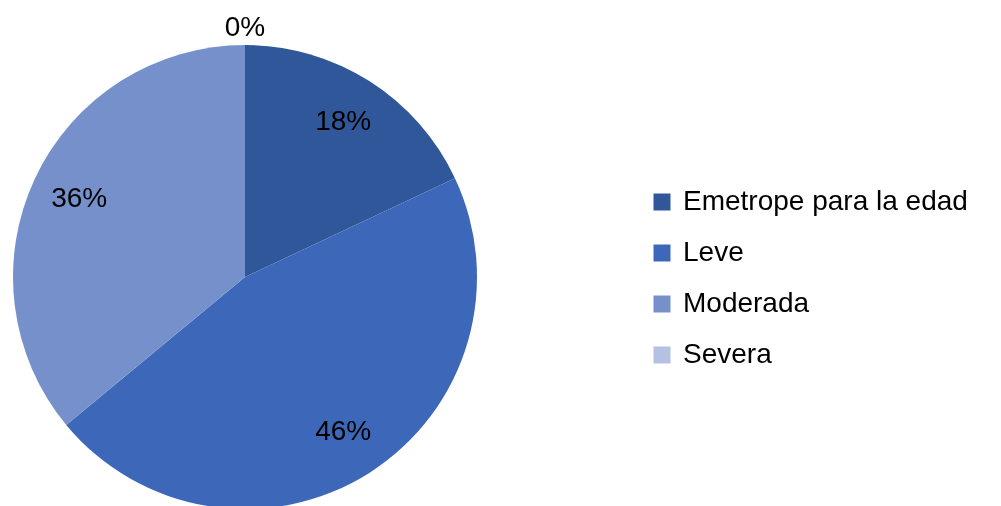 The width and height of the screenshot is (1001, 506). What do you see at coordinates (713, 251) in the screenshot?
I see `legend-label: Leve` at bounding box center [713, 251].